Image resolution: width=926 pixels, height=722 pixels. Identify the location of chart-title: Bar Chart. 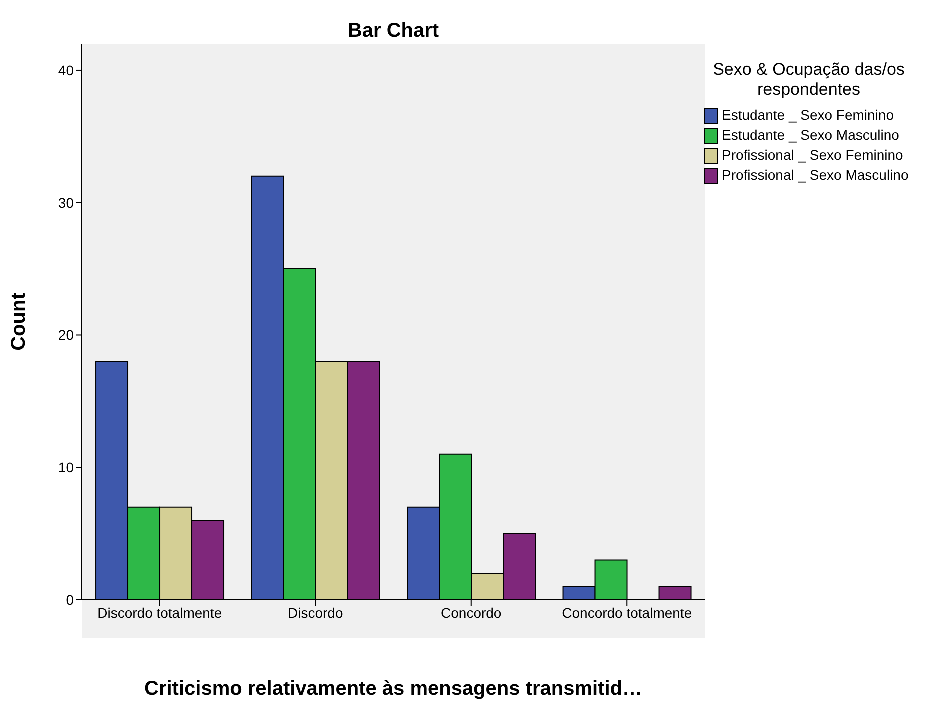
(393, 31).